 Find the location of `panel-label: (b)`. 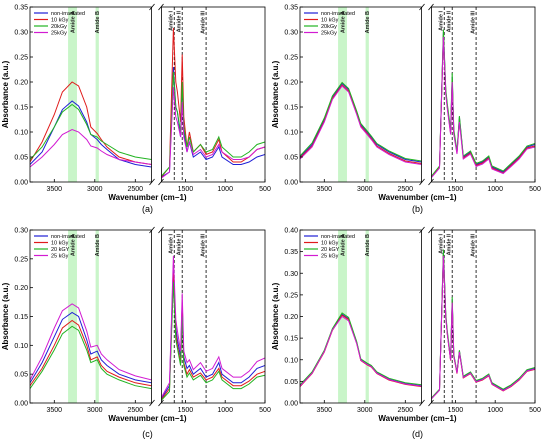

panel-label: (b) is located at coordinates (417, 209).